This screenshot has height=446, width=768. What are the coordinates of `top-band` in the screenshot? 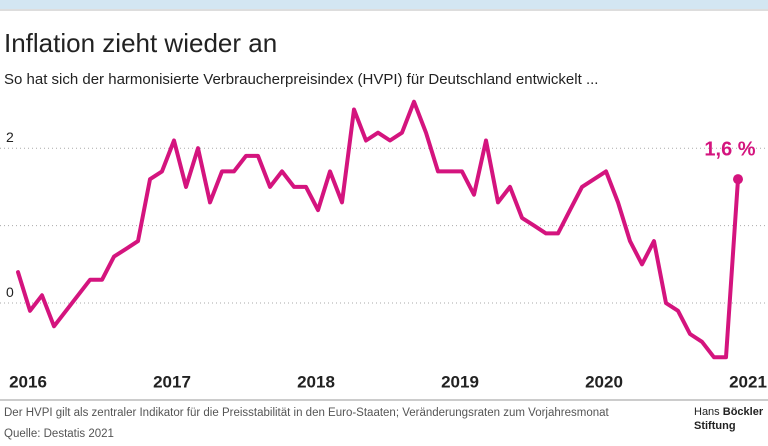 It's located at (384, 4).